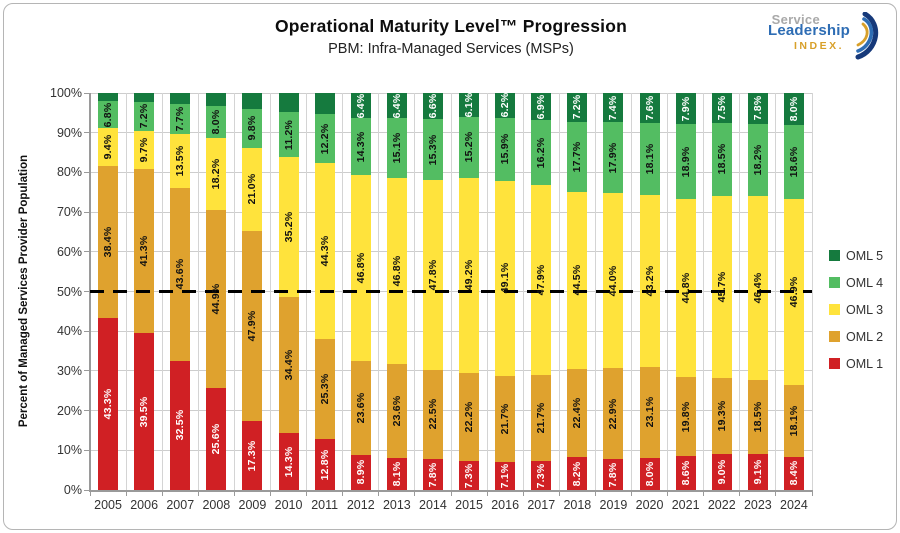 This screenshot has height=533, width=900. I want to click on x-axis-tick-label: 2024, so click(794, 505).